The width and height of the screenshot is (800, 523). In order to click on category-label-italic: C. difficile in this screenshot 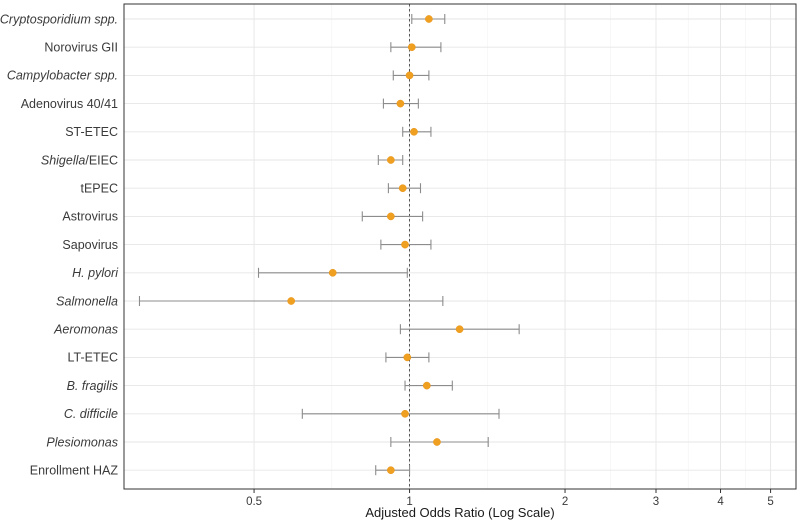, I will do `click(91, 414)`.